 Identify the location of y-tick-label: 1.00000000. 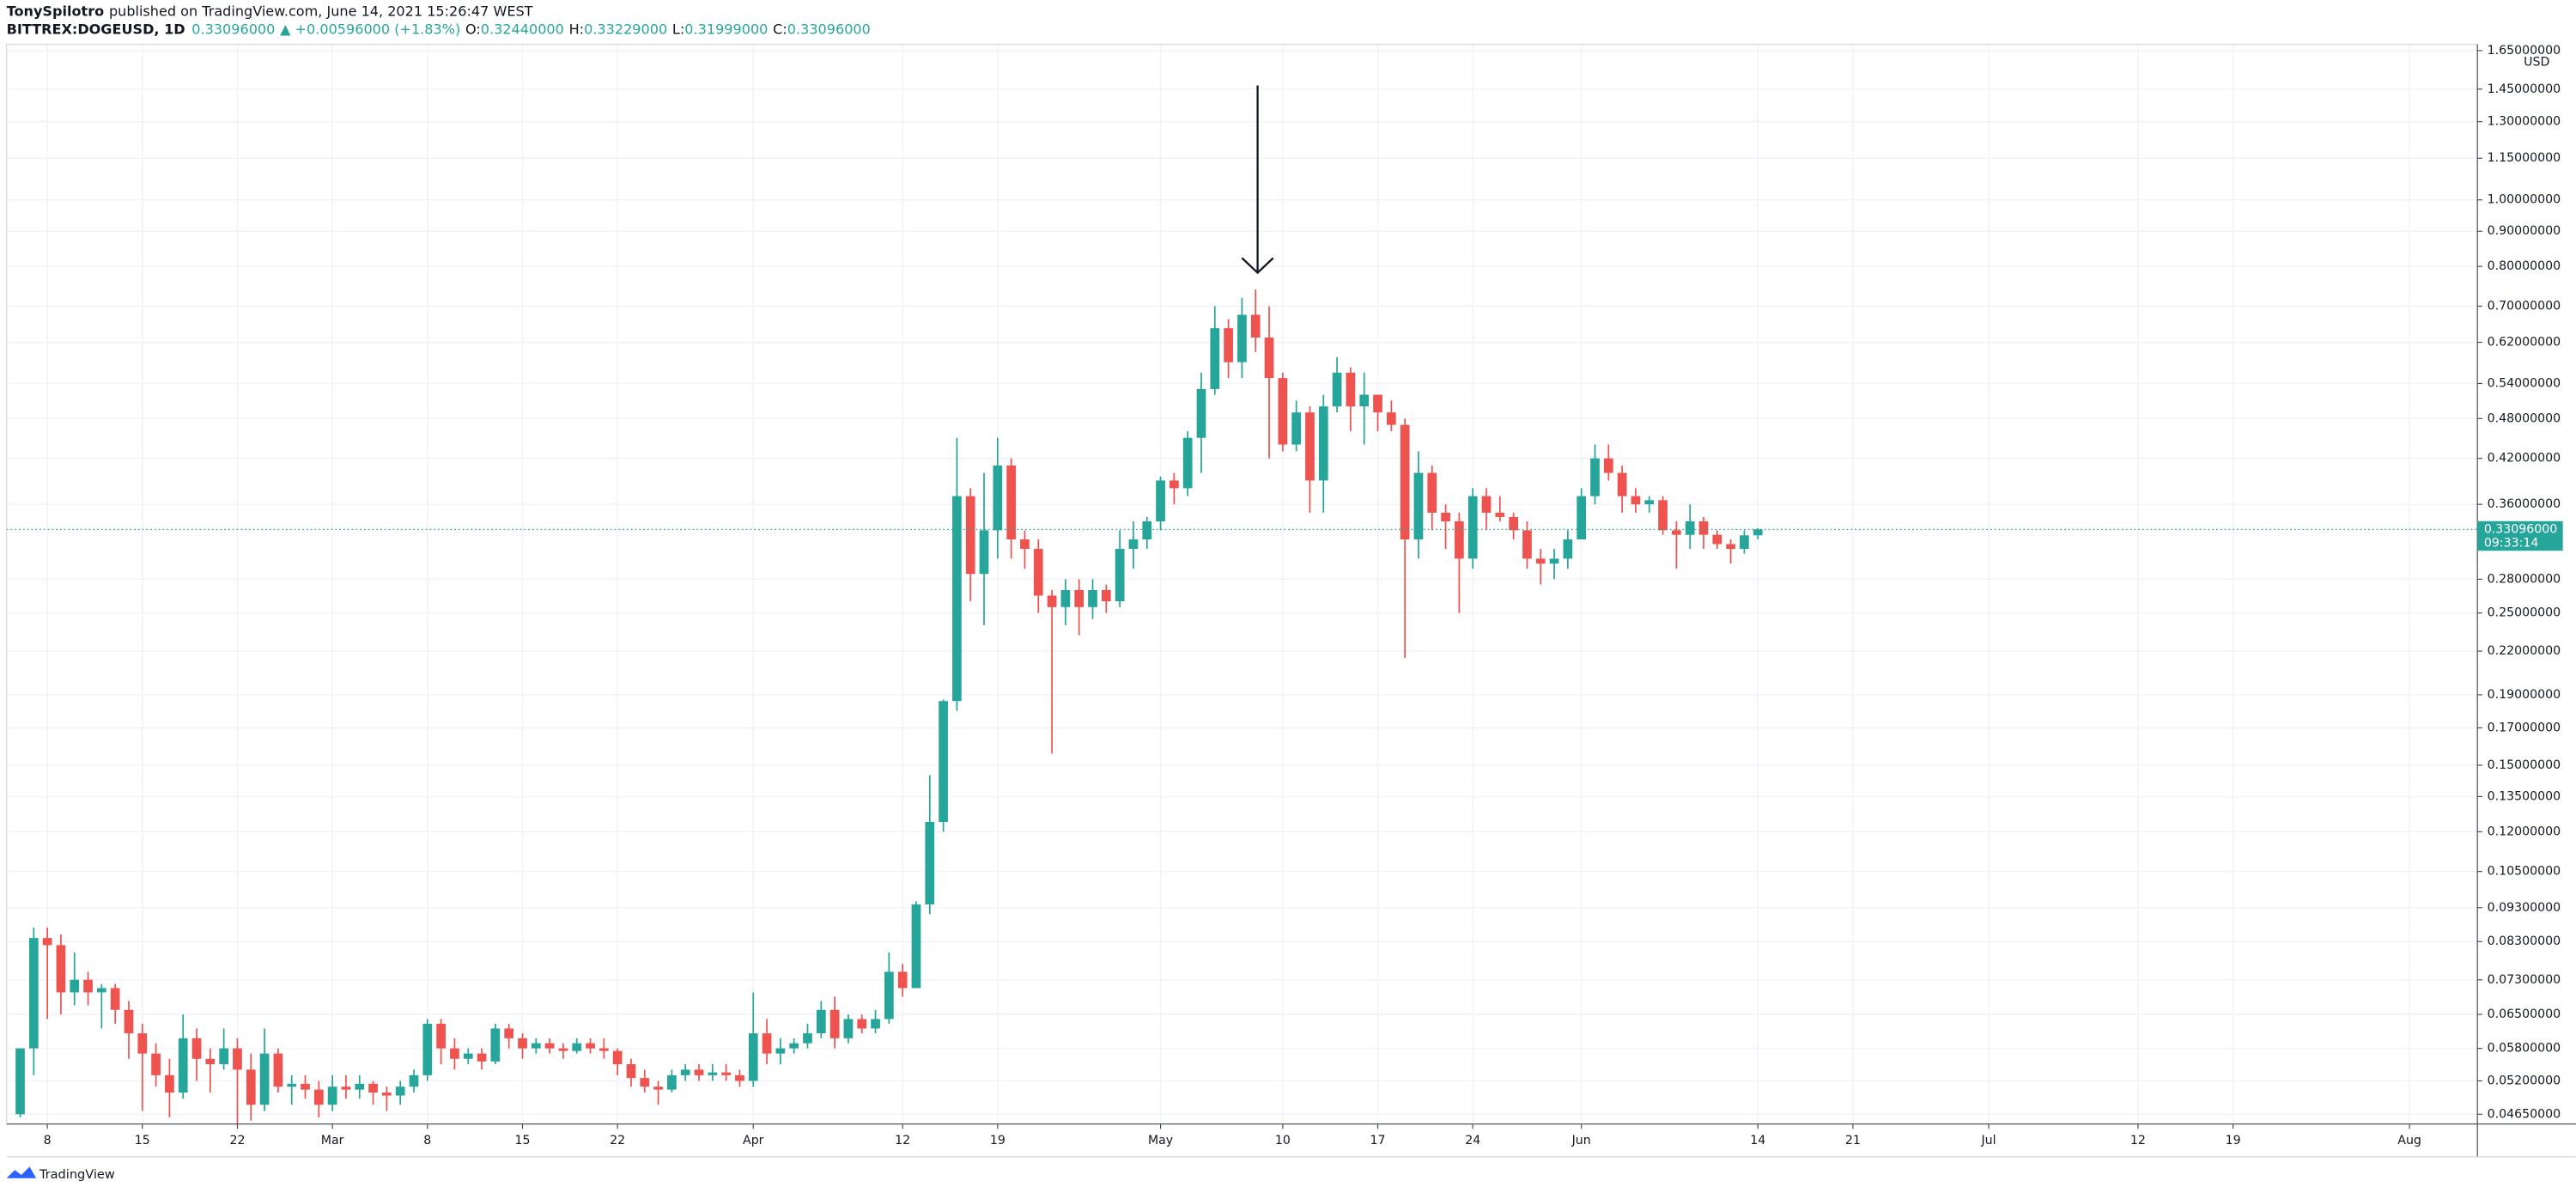
(2524, 200).